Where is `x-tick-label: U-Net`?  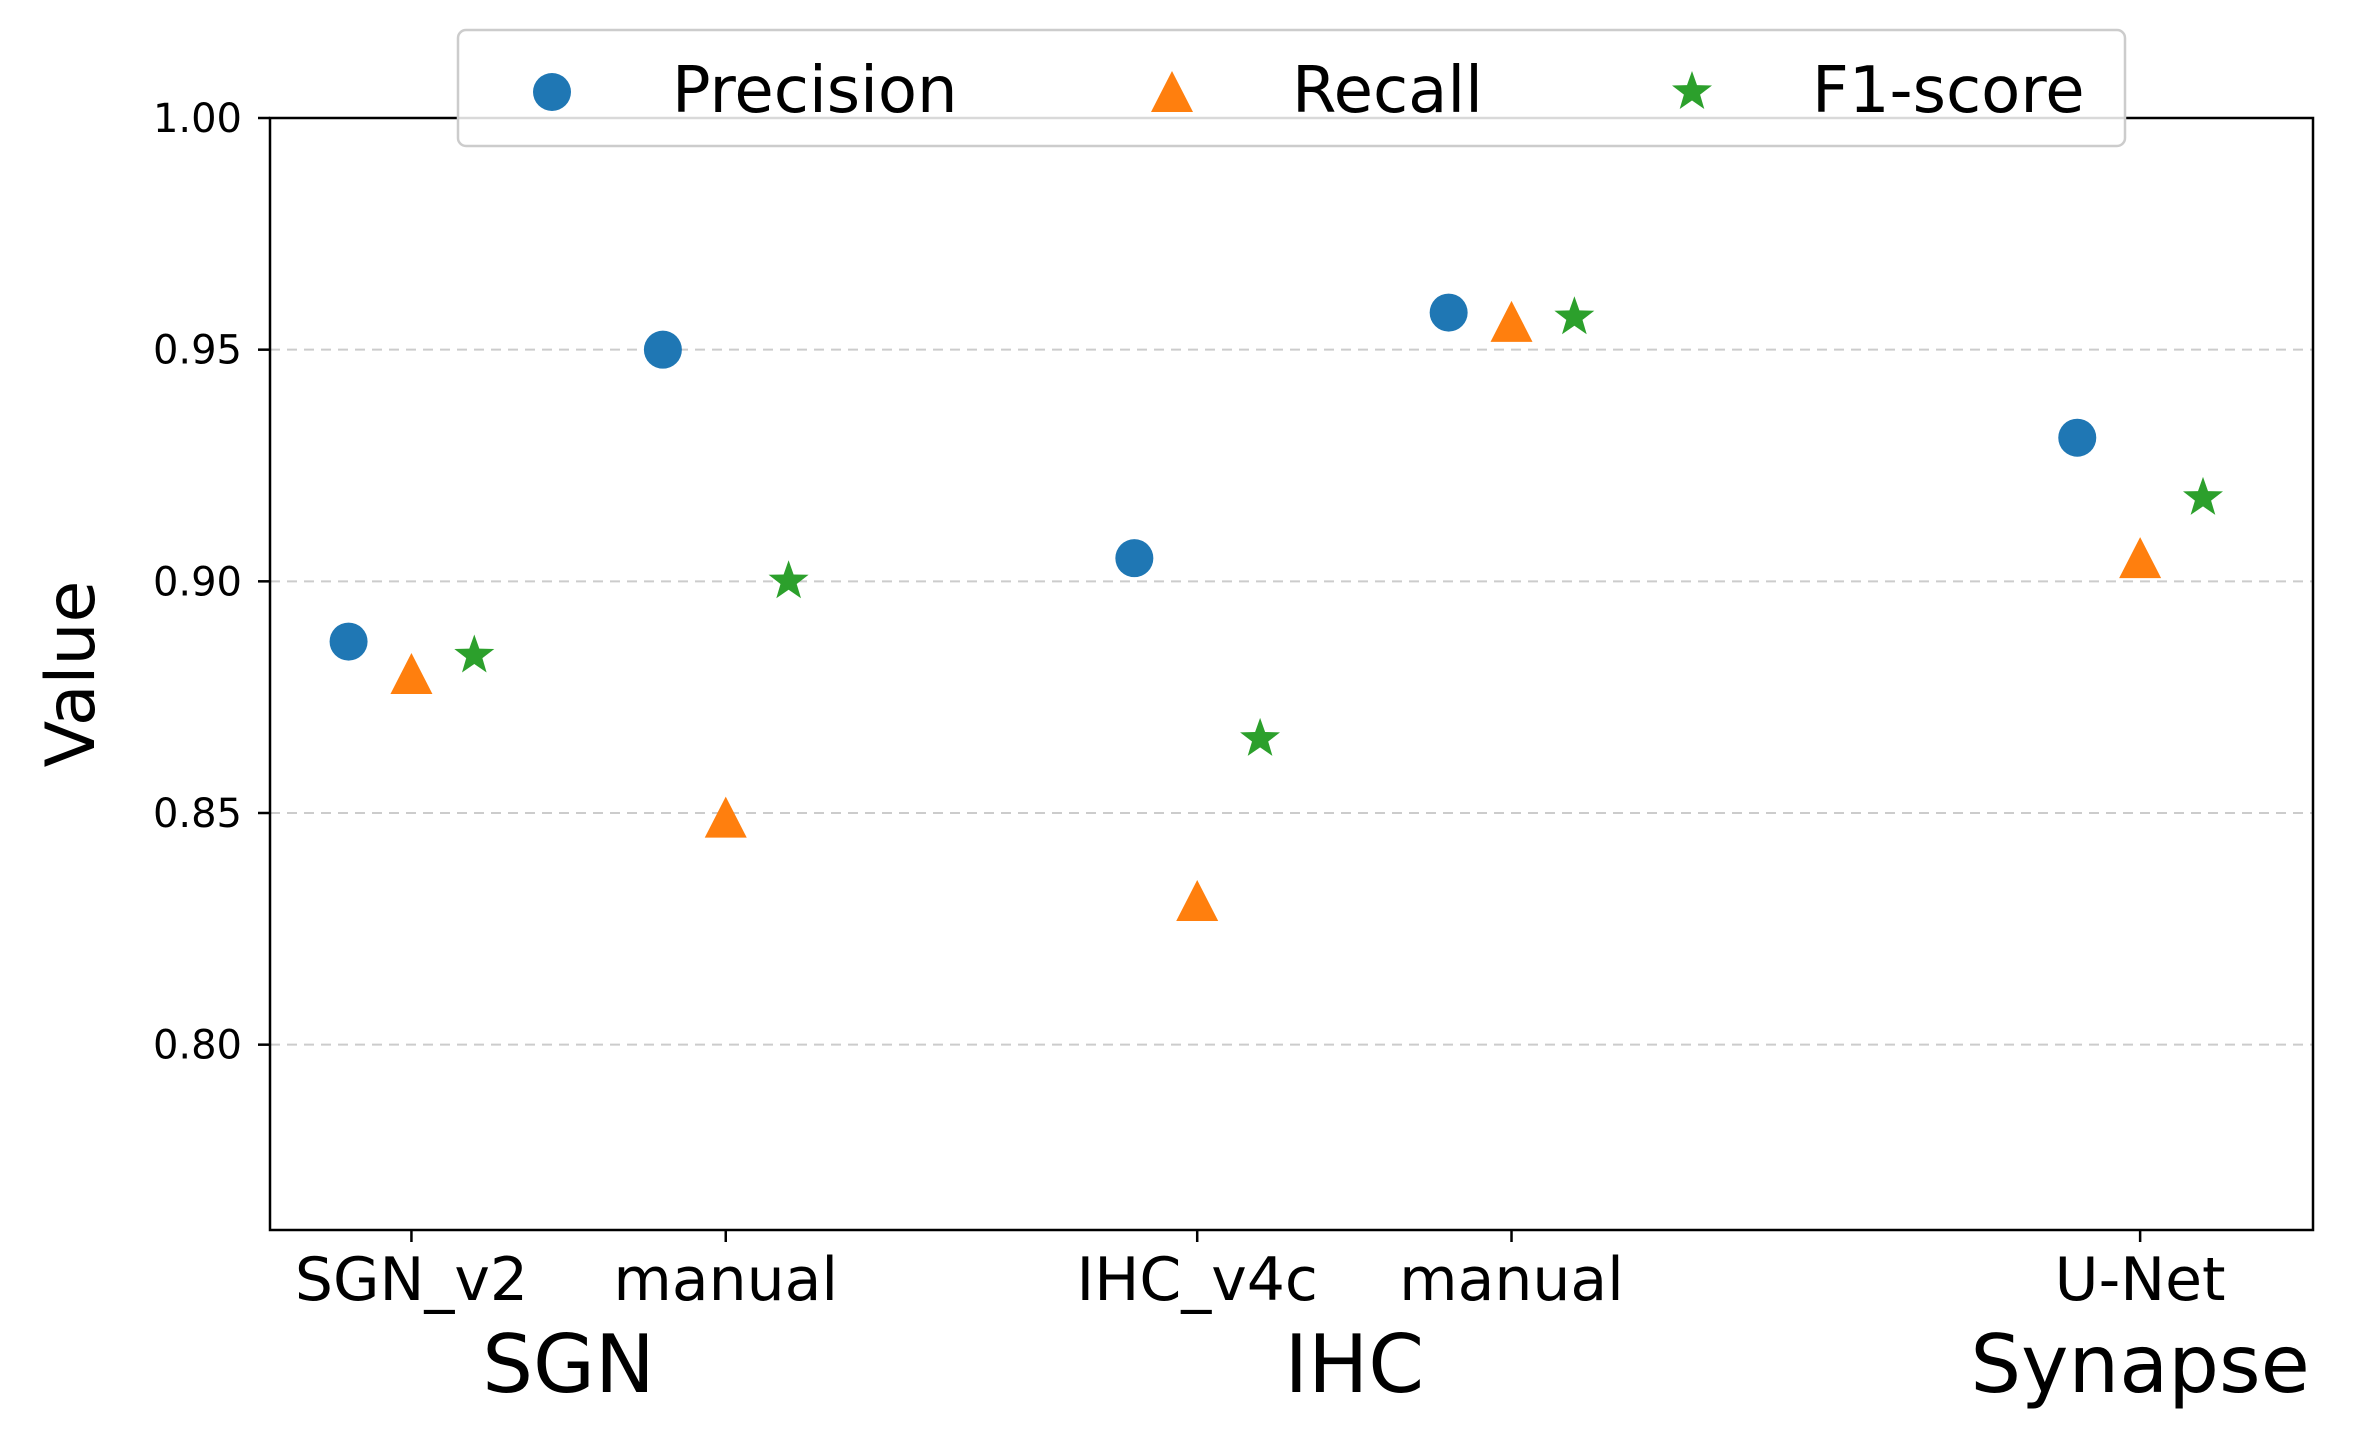 x-tick-label: U-Net is located at coordinates (2140, 1280).